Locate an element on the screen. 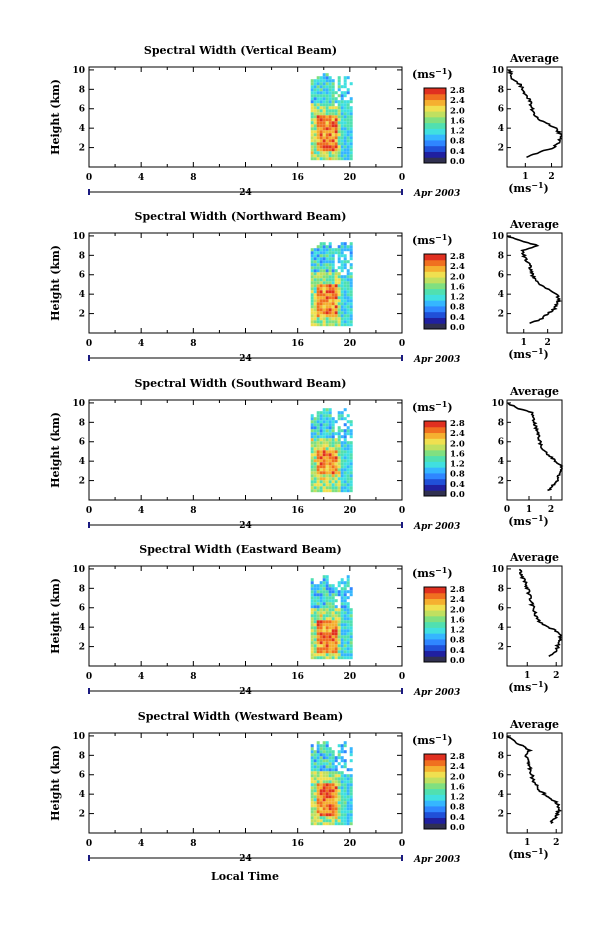 This screenshot has width=616, height=934. x-tick-label: 16 is located at coordinates (297, 844).